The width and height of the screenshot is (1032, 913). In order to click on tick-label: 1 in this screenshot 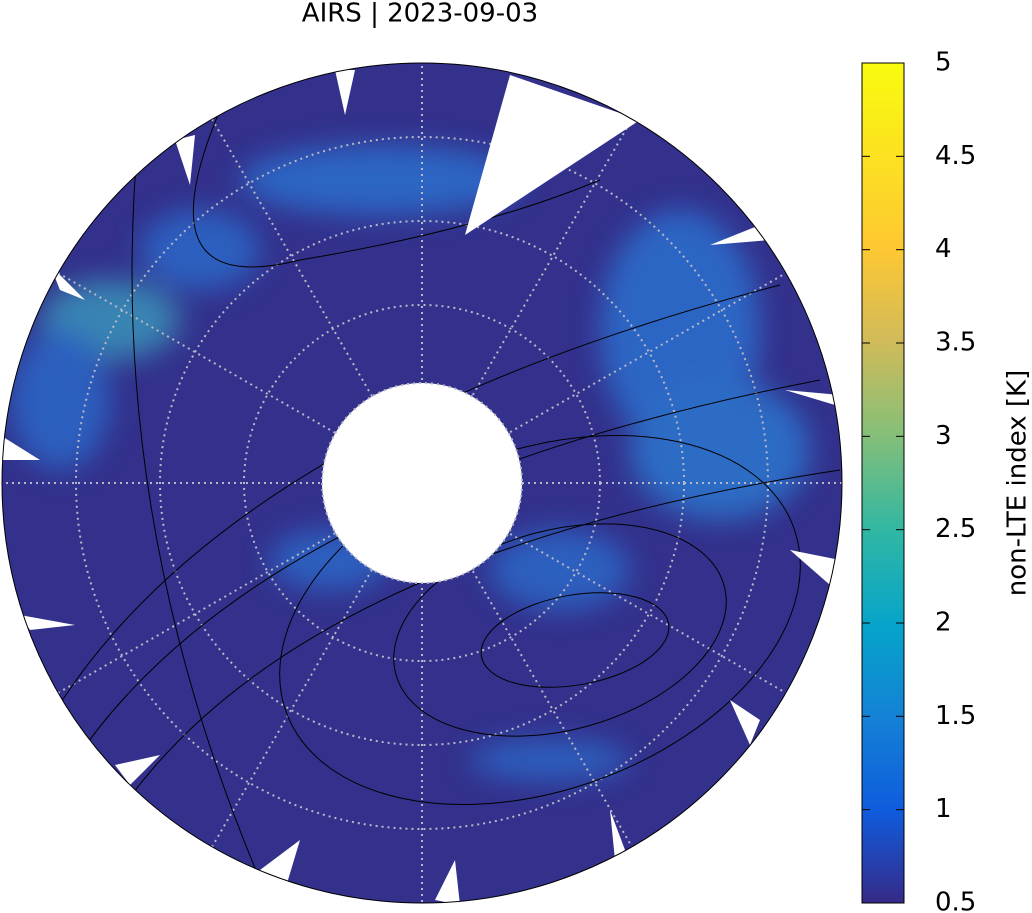, I will do `click(943, 809)`.